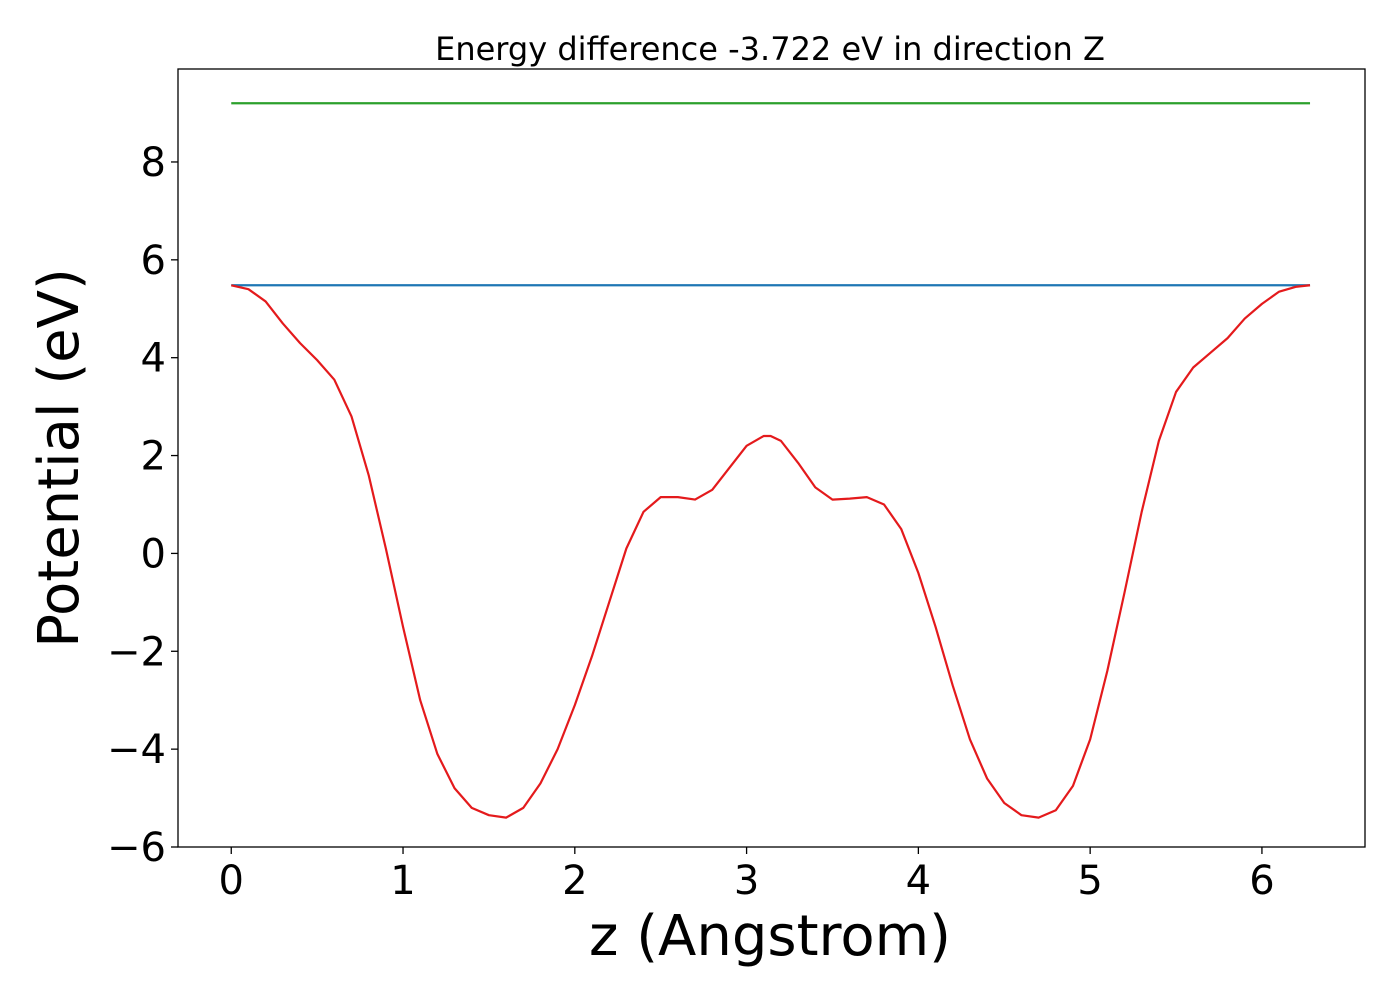 This screenshot has width=1400, height=1000. I want to click on y-ticks: −6 −4 −2 0 2 4 6 8, so click(142, 505).